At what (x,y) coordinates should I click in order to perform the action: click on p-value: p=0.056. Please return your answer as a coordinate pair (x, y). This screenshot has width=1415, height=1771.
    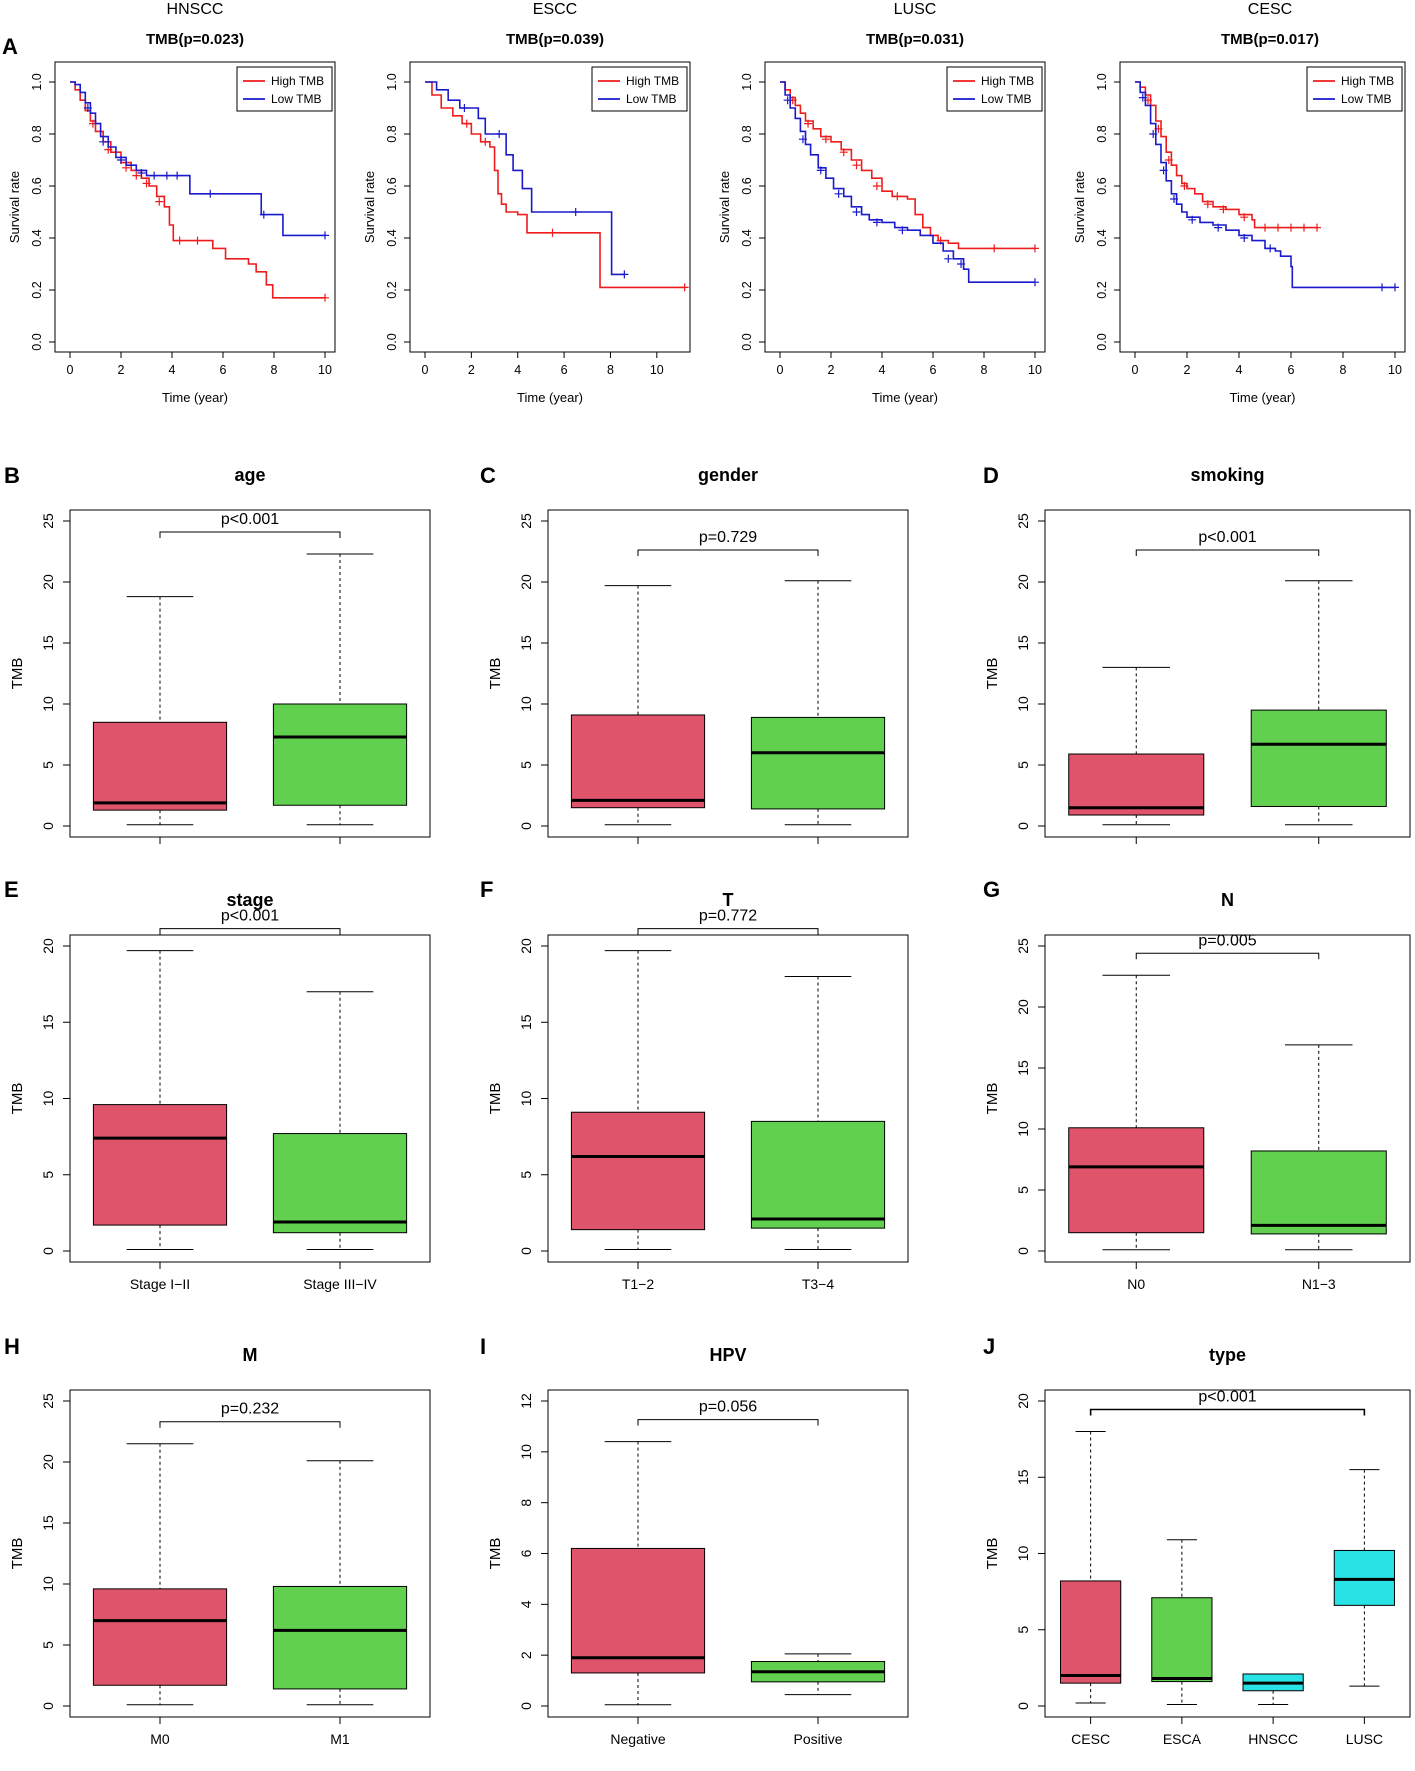
    Looking at the image, I should click on (728, 1407).